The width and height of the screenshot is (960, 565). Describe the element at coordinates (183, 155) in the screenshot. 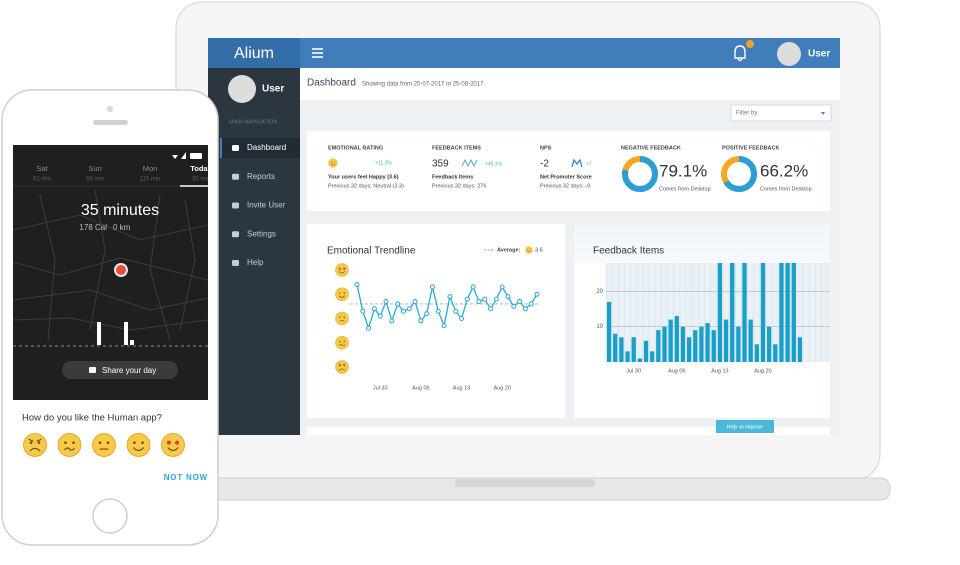

I see `signal-icon` at that location.